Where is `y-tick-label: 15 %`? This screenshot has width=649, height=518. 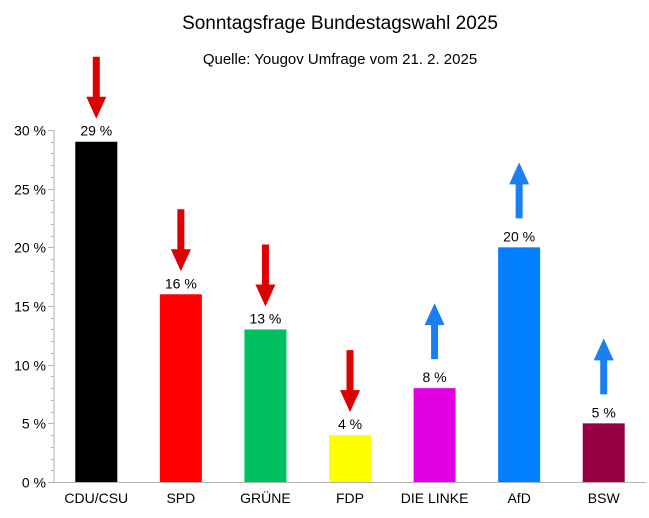 y-tick-label: 15 % is located at coordinates (30, 307).